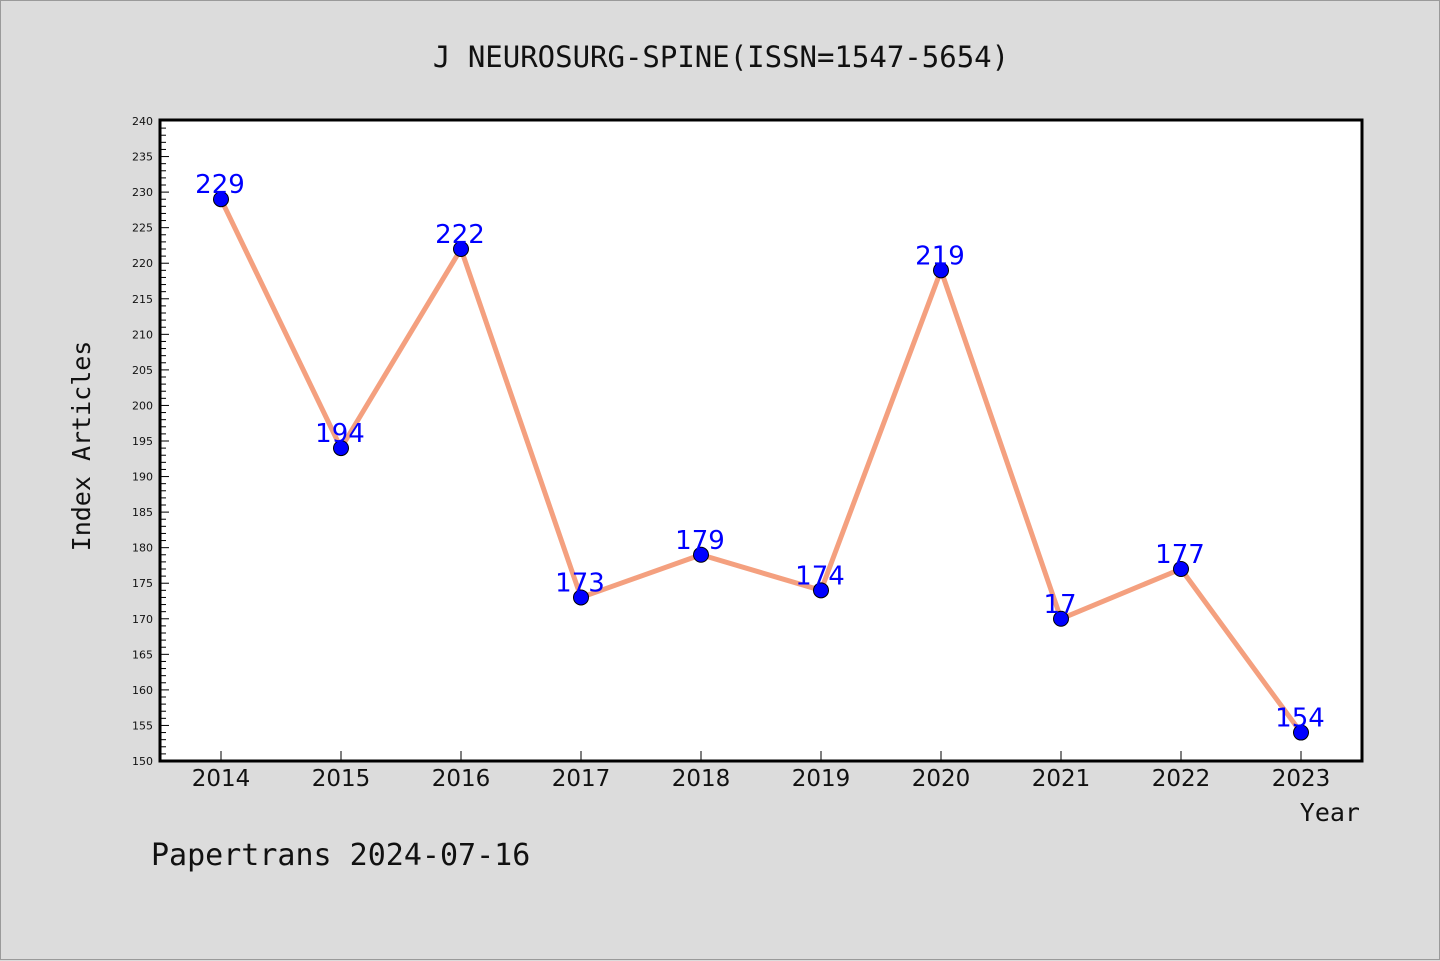  What do you see at coordinates (341, 779) in the screenshot?
I see `x-tick-label: 2015` at bounding box center [341, 779].